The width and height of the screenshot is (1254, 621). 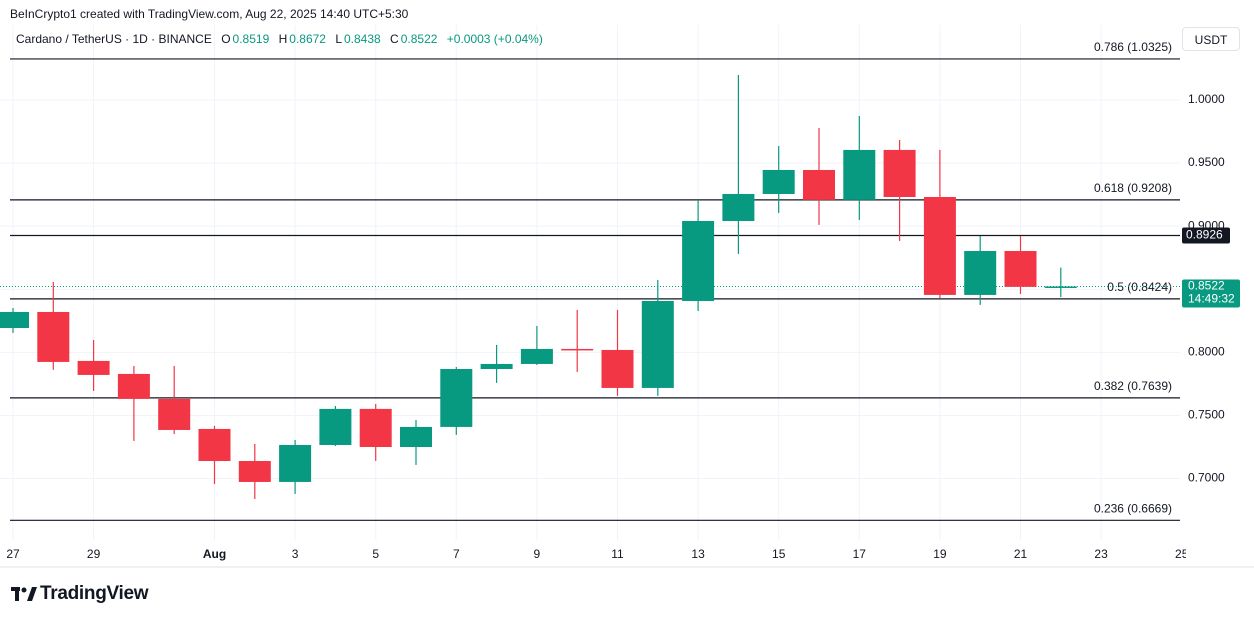 I want to click on x-tick-label: 17, so click(x=860, y=554).